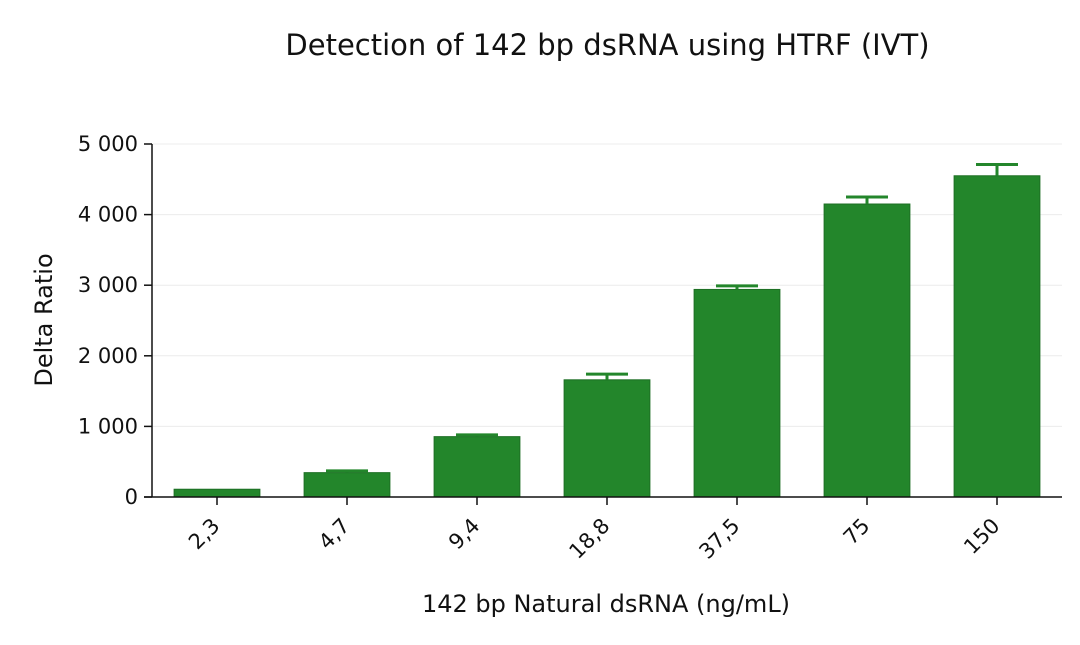  I want to click on y-tick-label: 5 000, so click(108, 144).